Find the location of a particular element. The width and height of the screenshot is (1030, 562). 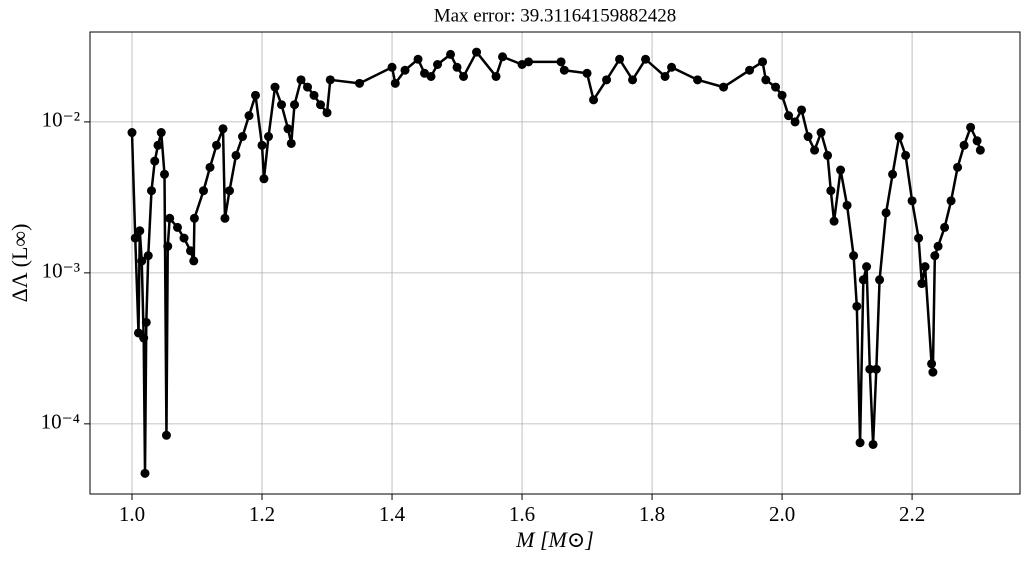

y-tick-label: 10⁻² is located at coordinates (61, 120).